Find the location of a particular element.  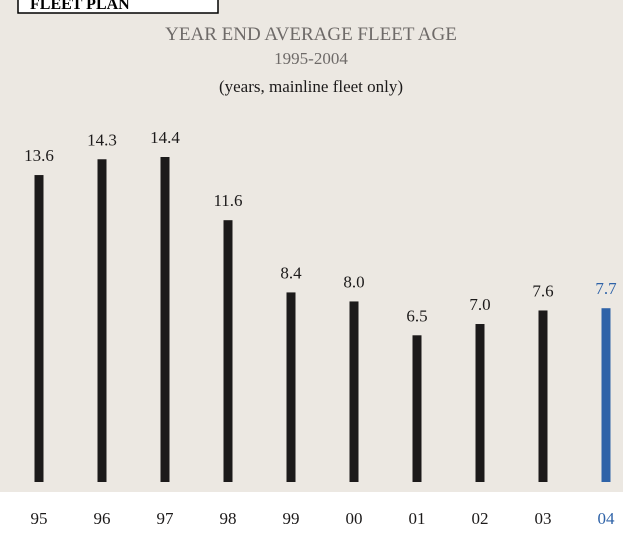

value-label: 11.6 is located at coordinates (227, 200).